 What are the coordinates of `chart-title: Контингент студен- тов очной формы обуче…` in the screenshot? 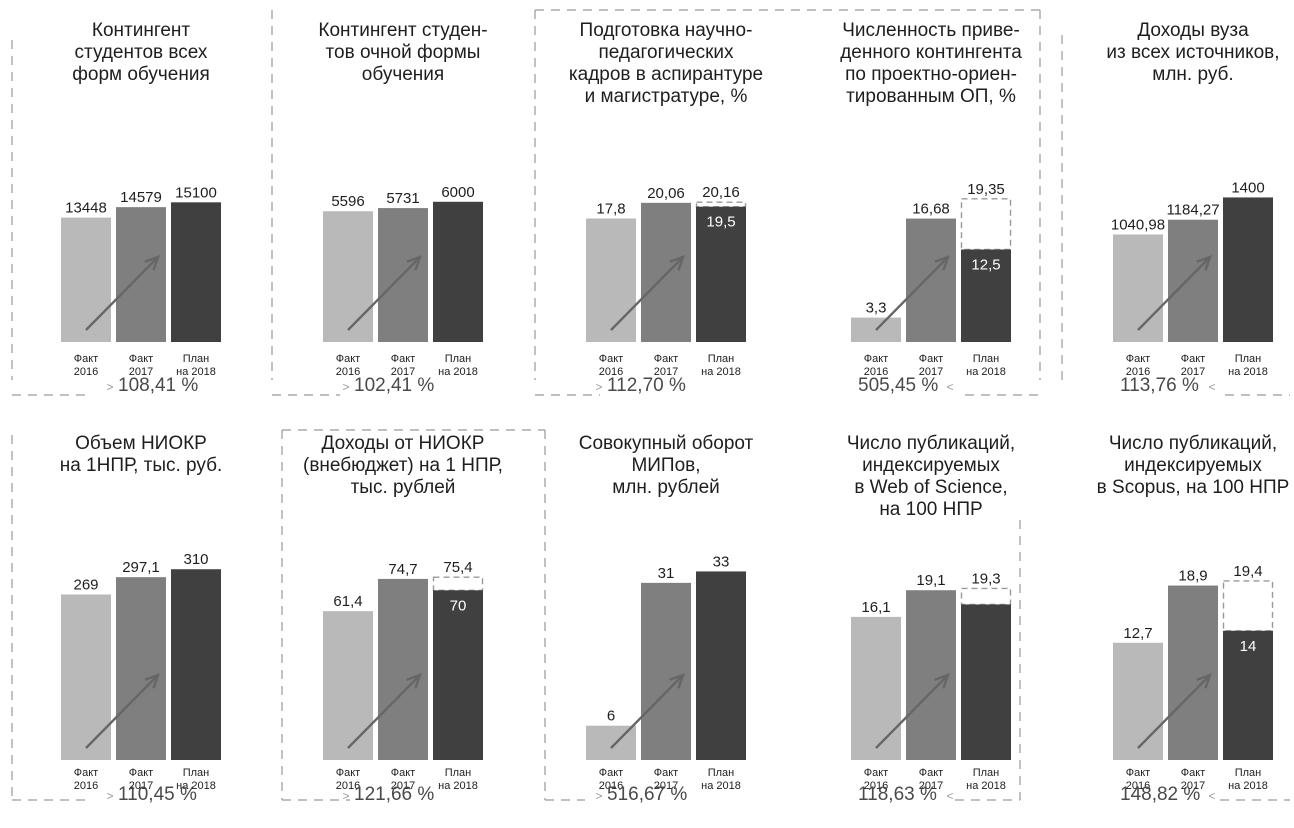 It's located at (403, 52).